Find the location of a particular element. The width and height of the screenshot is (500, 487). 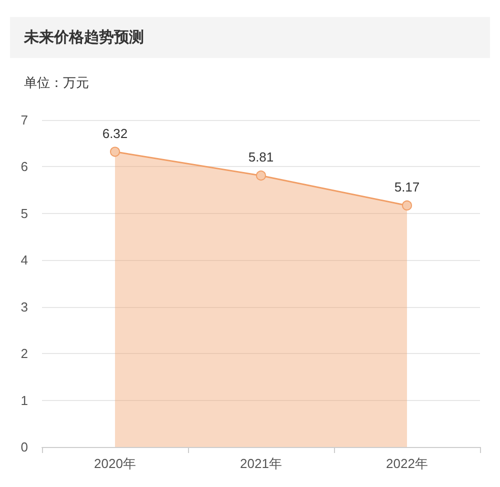

y-tick-label: 0 is located at coordinates (24, 447).